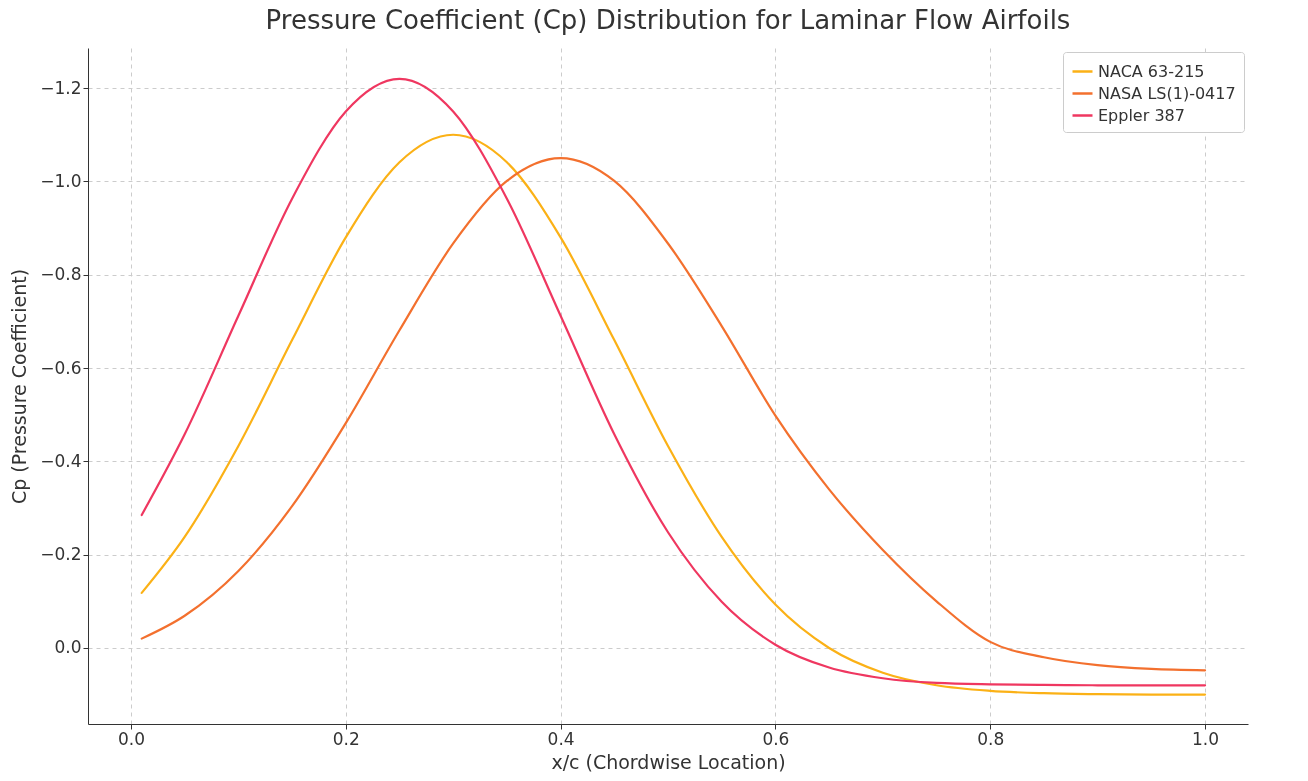  What do you see at coordinates (61, 460) in the screenshot?
I see `y-tick-label: −0.4` at bounding box center [61, 460].